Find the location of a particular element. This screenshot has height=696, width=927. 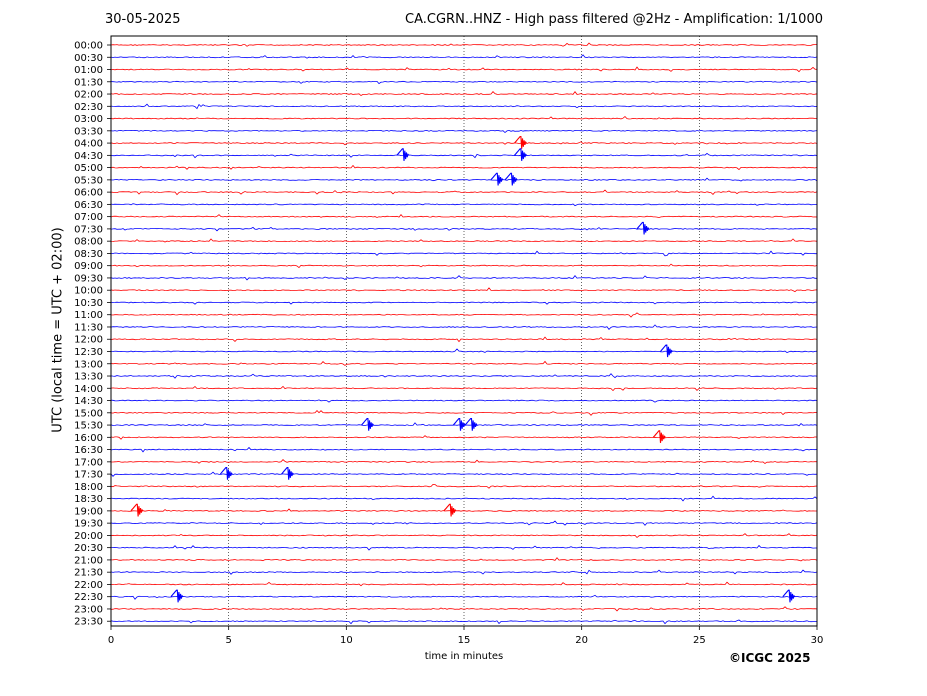

x-axis-label: time in minutes is located at coordinates (464, 656).